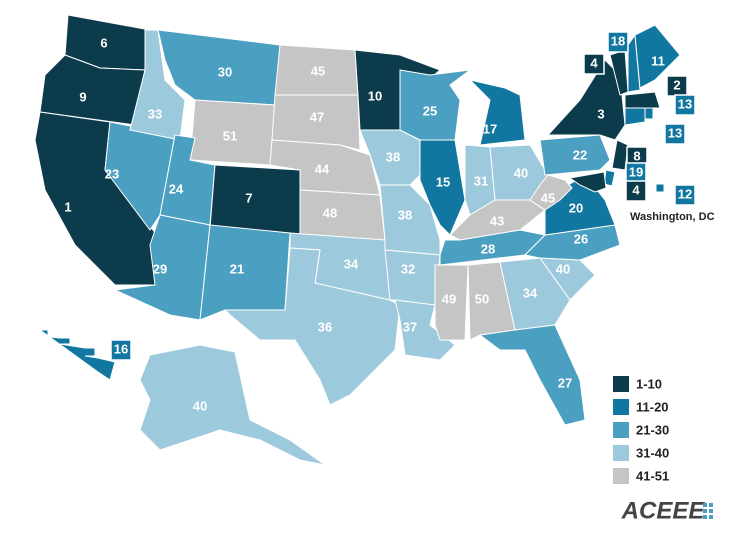  Describe the element at coordinates (580, 154) in the screenshot. I see `state-rank: 22` at that location.